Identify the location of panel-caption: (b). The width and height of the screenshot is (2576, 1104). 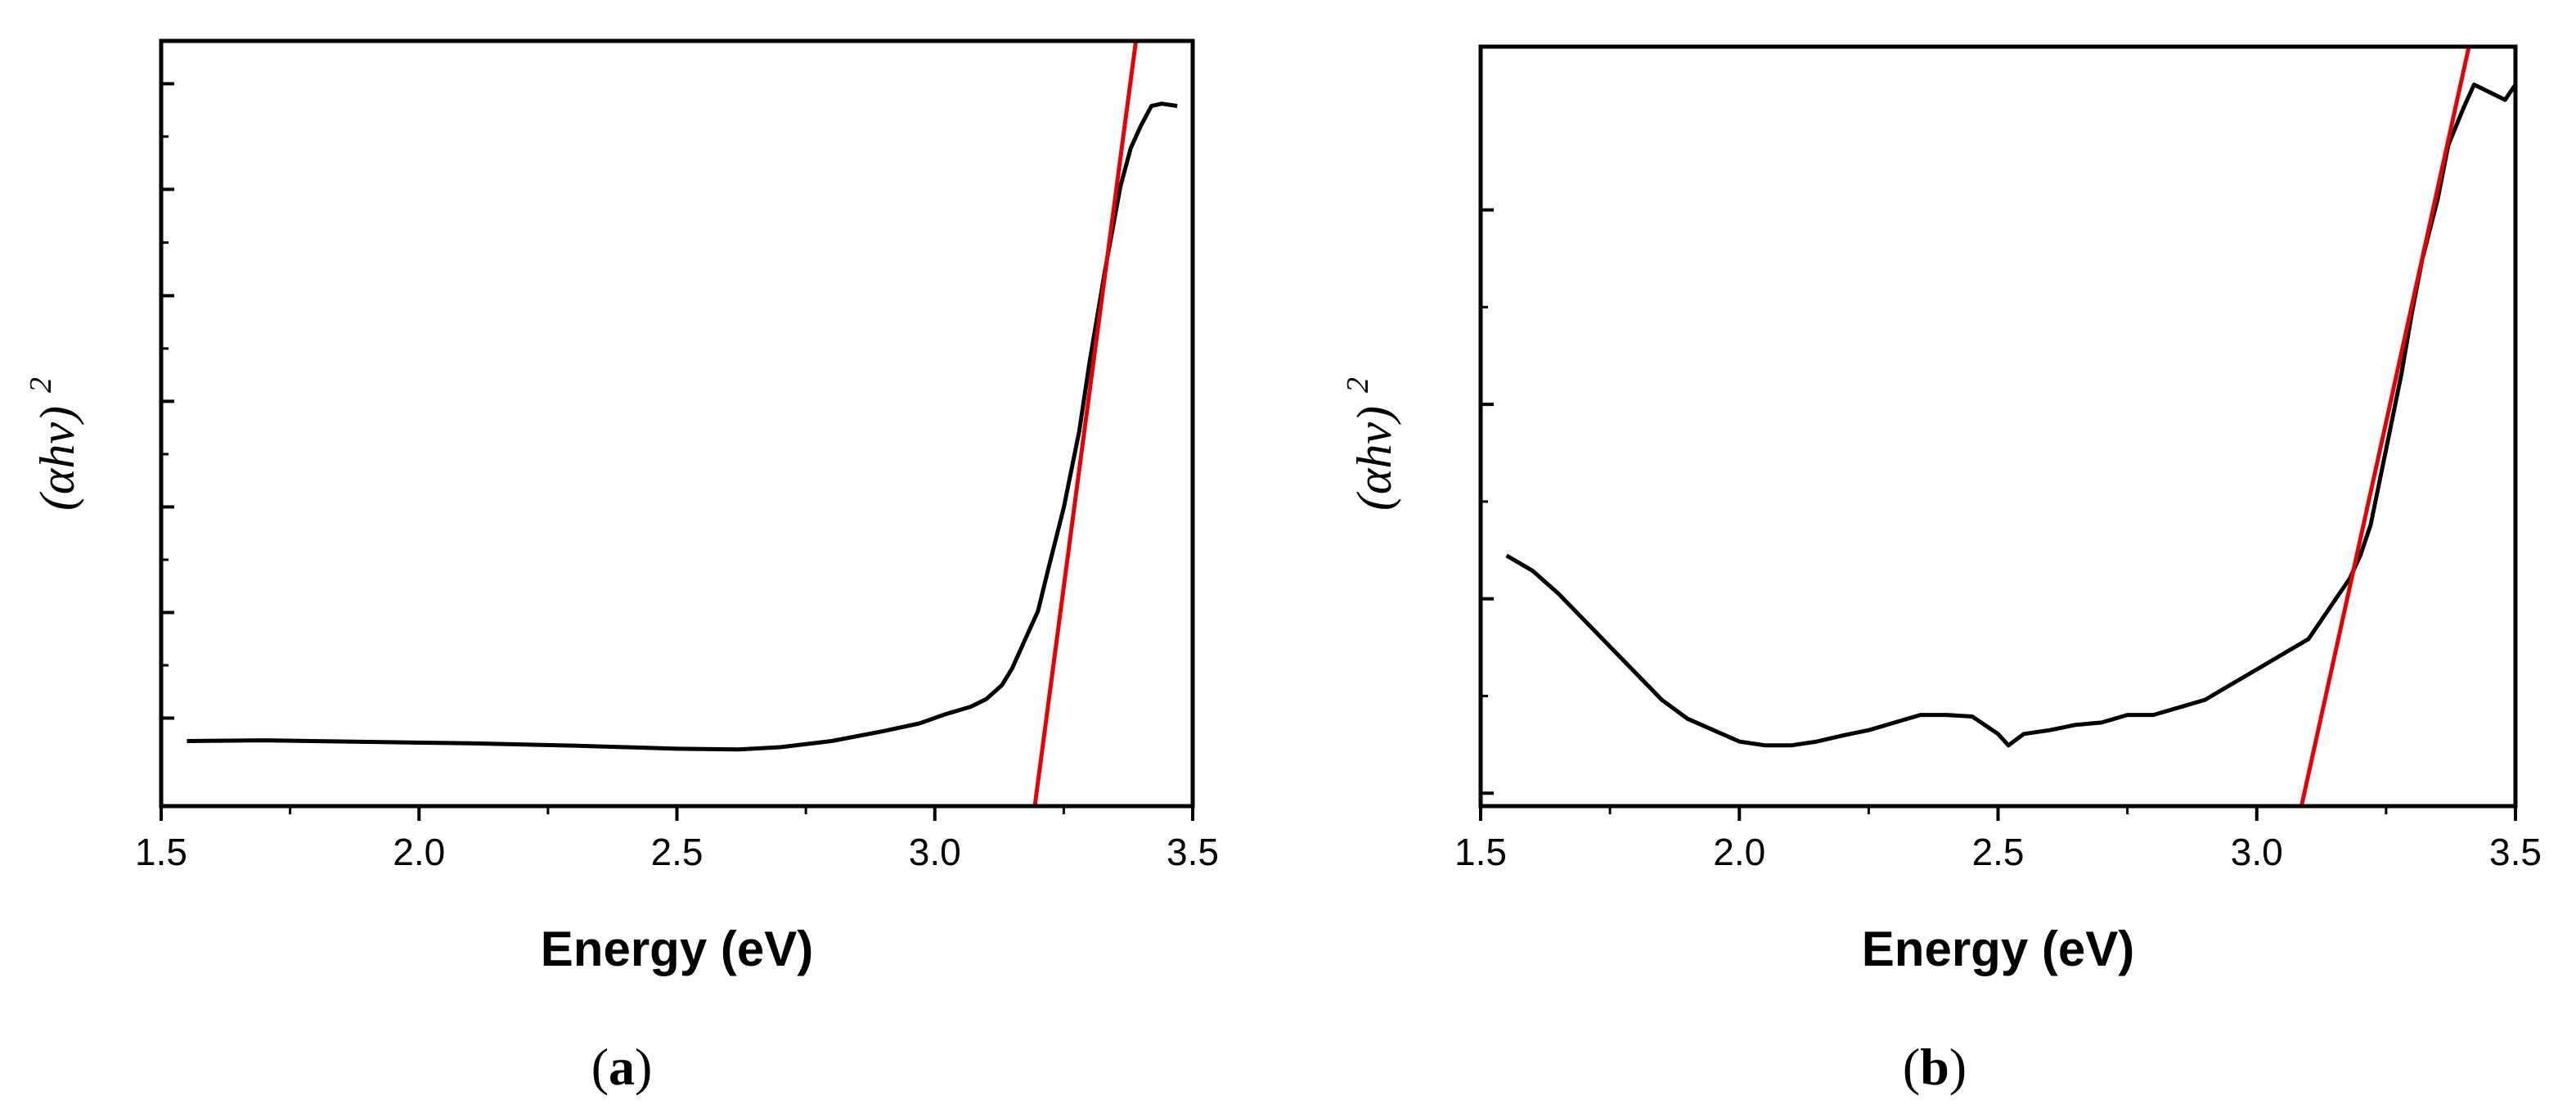
(1935, 1067).